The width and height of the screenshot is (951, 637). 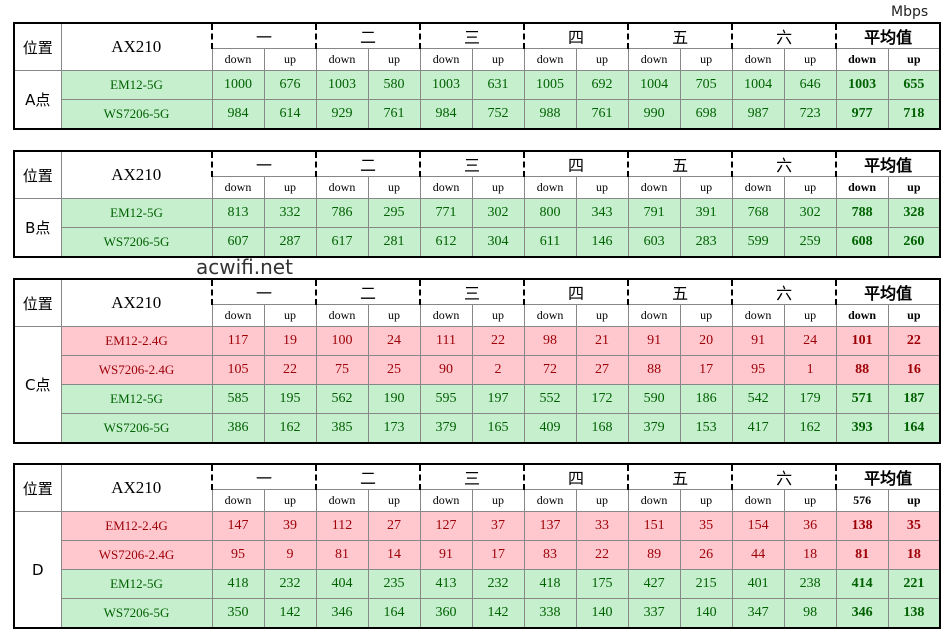 What do you see at coordinates (914, 242) in the screenshot?
I see `value-cell: 260` at bounding box center [914, 242].